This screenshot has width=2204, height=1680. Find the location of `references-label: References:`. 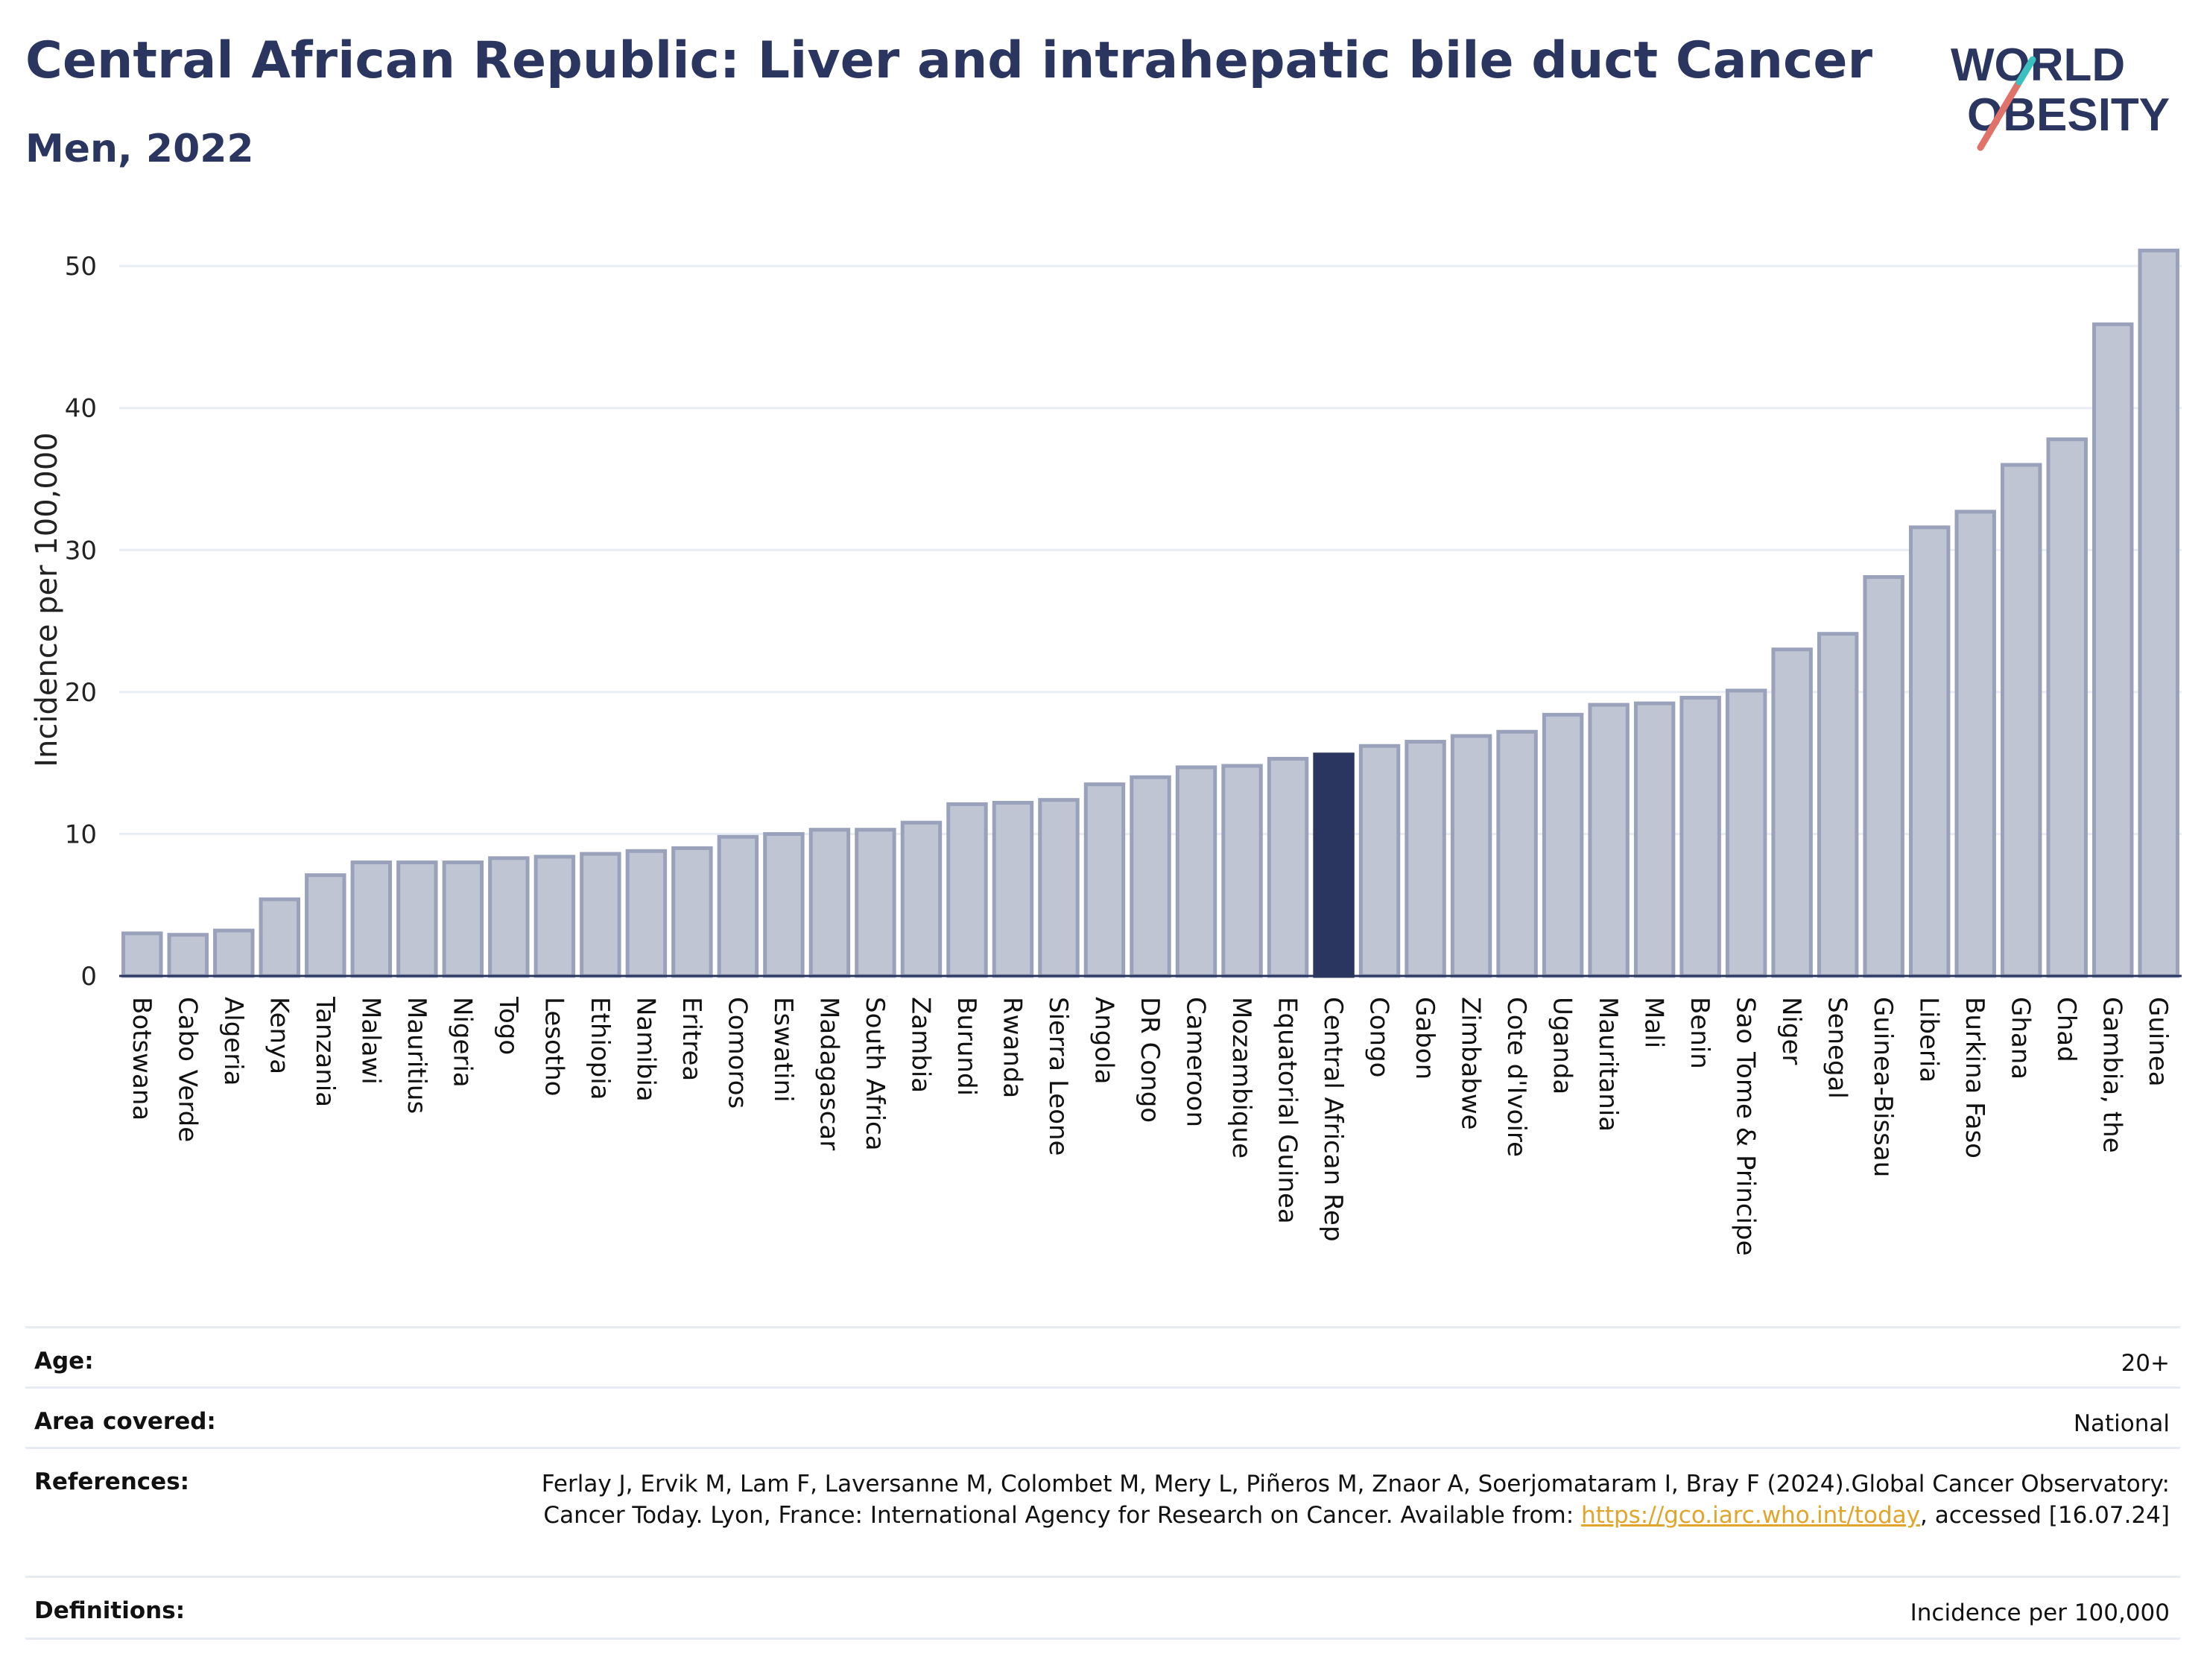

references-label: References: is located at coordinates (112, 1481).